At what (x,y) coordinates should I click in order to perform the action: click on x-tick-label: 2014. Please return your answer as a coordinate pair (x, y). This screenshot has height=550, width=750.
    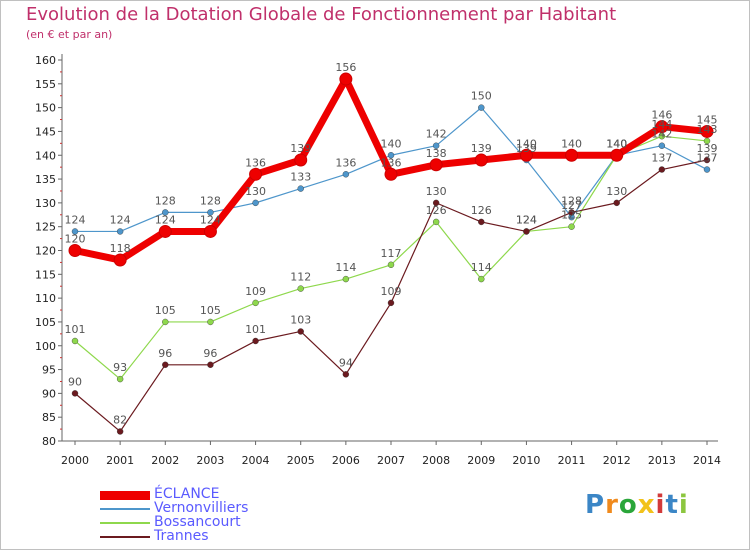
    Looking at the image, I should click on (707, 460).